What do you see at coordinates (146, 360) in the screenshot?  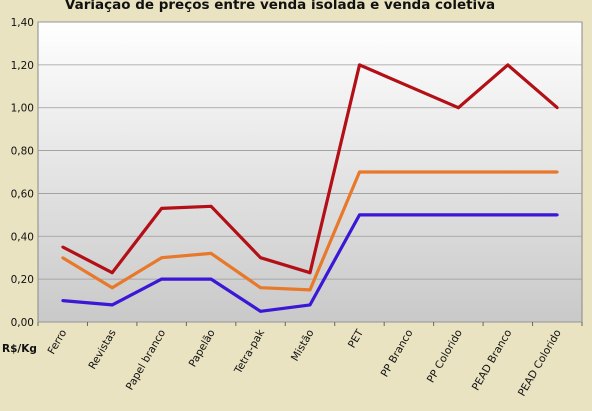 I see `x-category-label: Papel branco` at bounding box center [146, 360].